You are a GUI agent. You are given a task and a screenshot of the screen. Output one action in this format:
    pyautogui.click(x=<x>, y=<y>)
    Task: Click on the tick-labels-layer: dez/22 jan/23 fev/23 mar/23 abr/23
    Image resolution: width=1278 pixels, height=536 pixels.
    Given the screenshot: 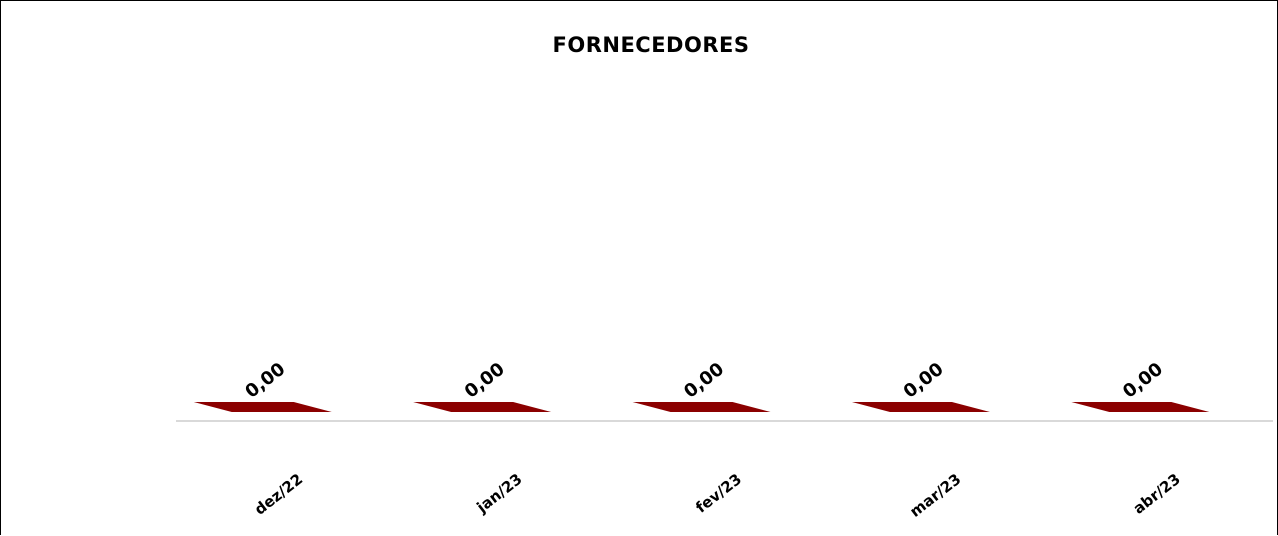 What is the action you would take?
    pyautogui.click(x=717, y=495)
    